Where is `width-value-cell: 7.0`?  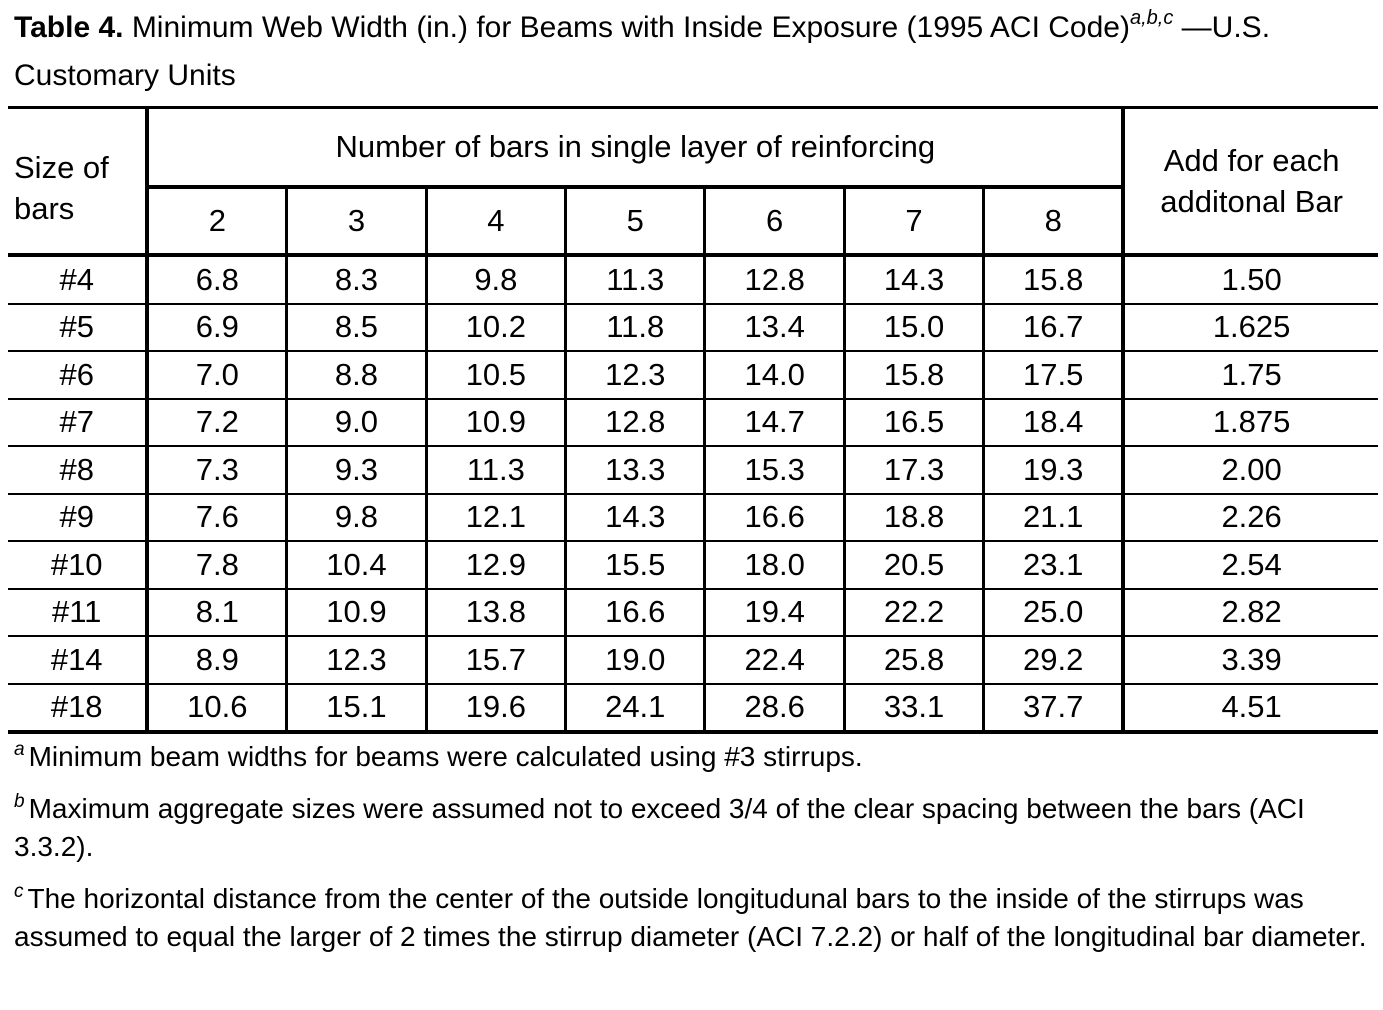
width-value-cell: 7.0 is located at coordinates (218, 375).